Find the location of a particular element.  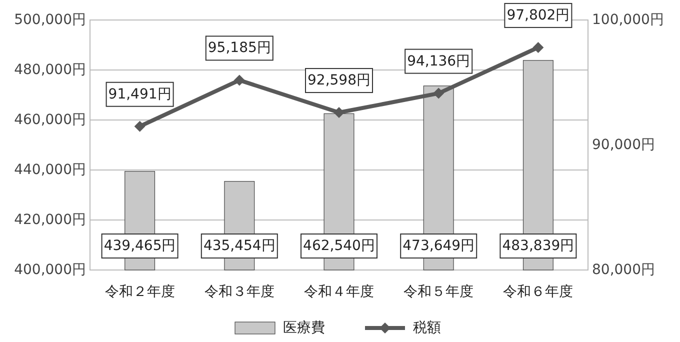

data-label: 435,454円 is located at coordinates (239, 246).